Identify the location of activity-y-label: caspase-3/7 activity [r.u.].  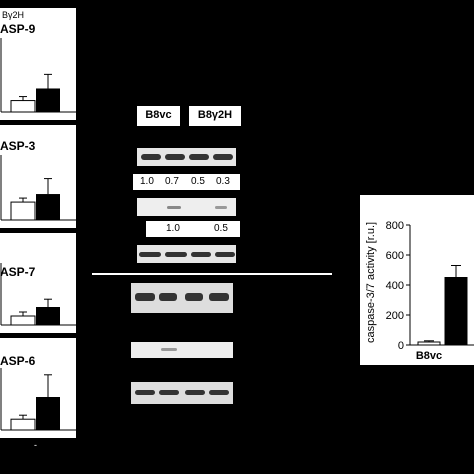
(371, 282).